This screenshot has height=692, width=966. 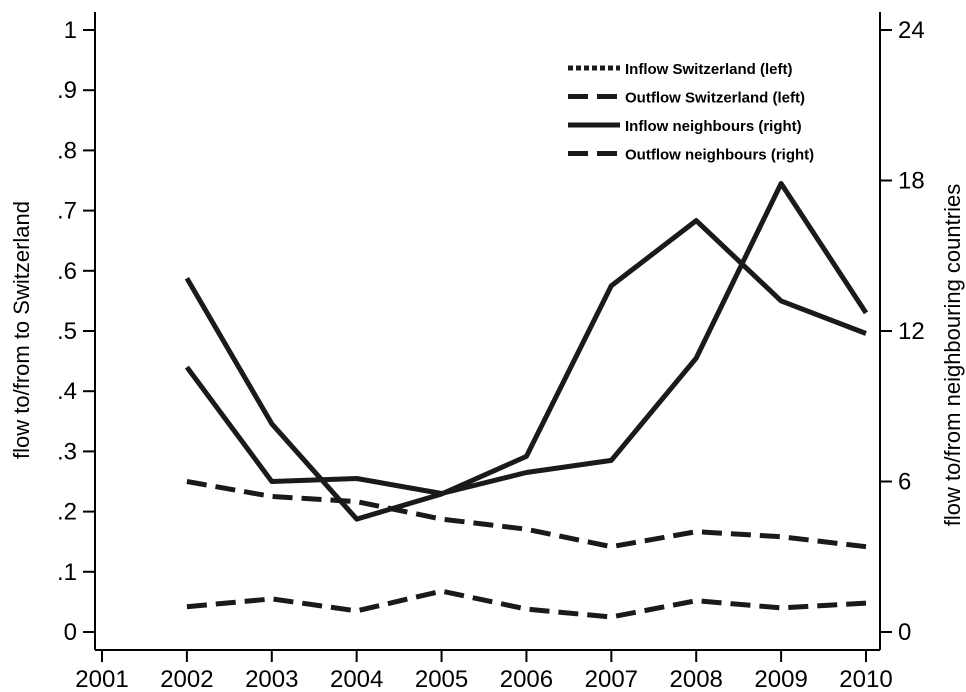 I want to click on left-y-tick-label: 0, so click(x=70, y=632).